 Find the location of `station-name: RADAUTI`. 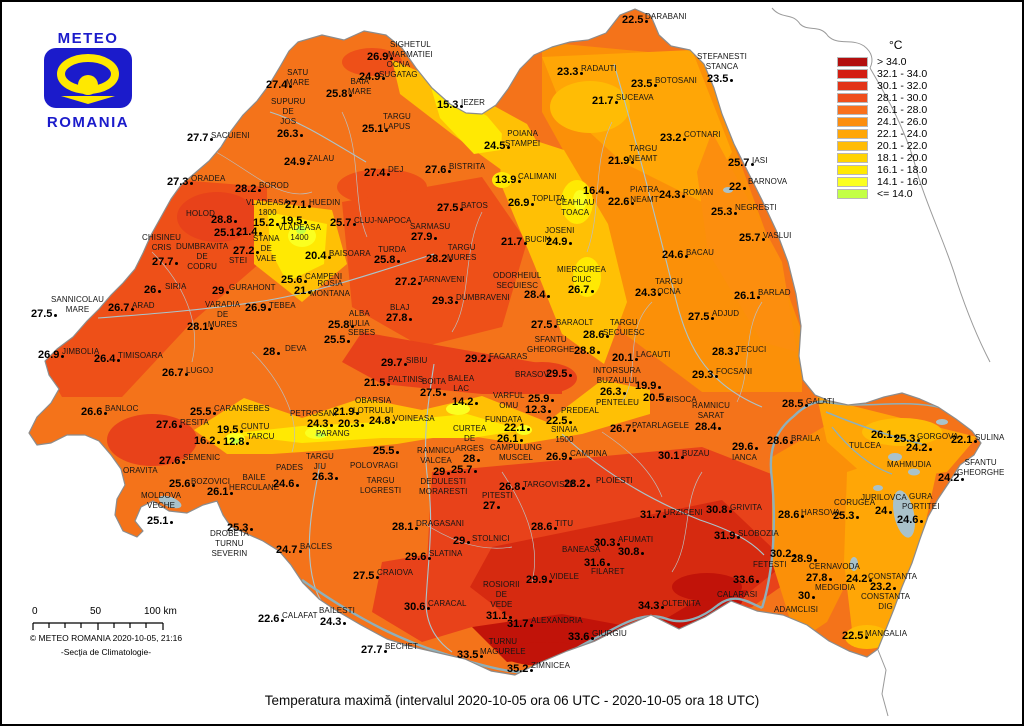

station-name: RADAUTI is located at coordinates (599, 68).